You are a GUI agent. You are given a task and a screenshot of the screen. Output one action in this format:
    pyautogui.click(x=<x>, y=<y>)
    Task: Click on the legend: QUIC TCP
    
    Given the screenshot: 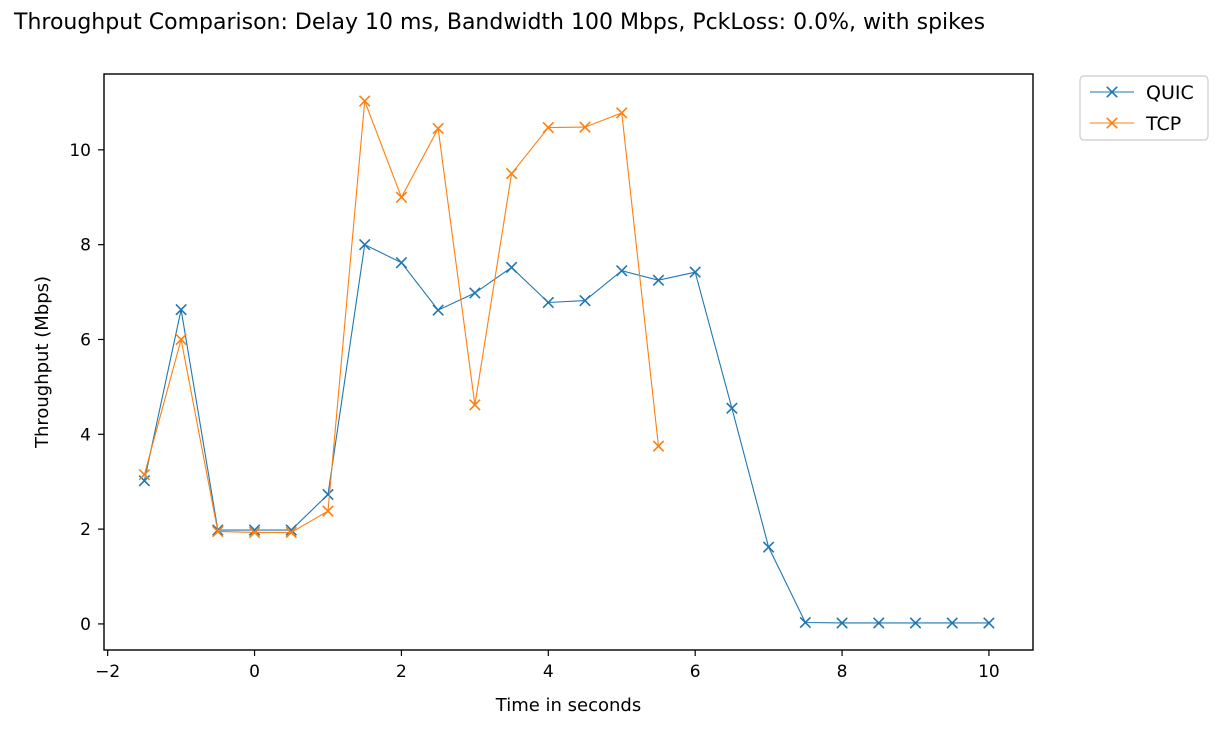 What is the action you would take?
    pyautogui.click(x=1144, y=108)
    